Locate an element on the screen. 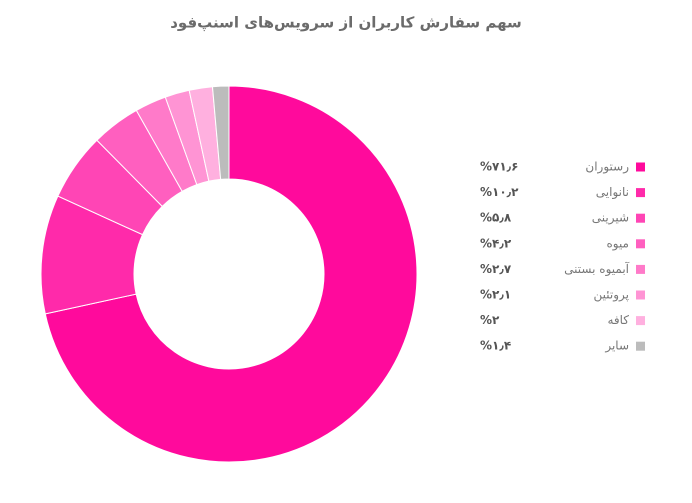 The width and height of the screenshot is (692, 503). legend-label: رستوران is located at coordinates (607, 167).